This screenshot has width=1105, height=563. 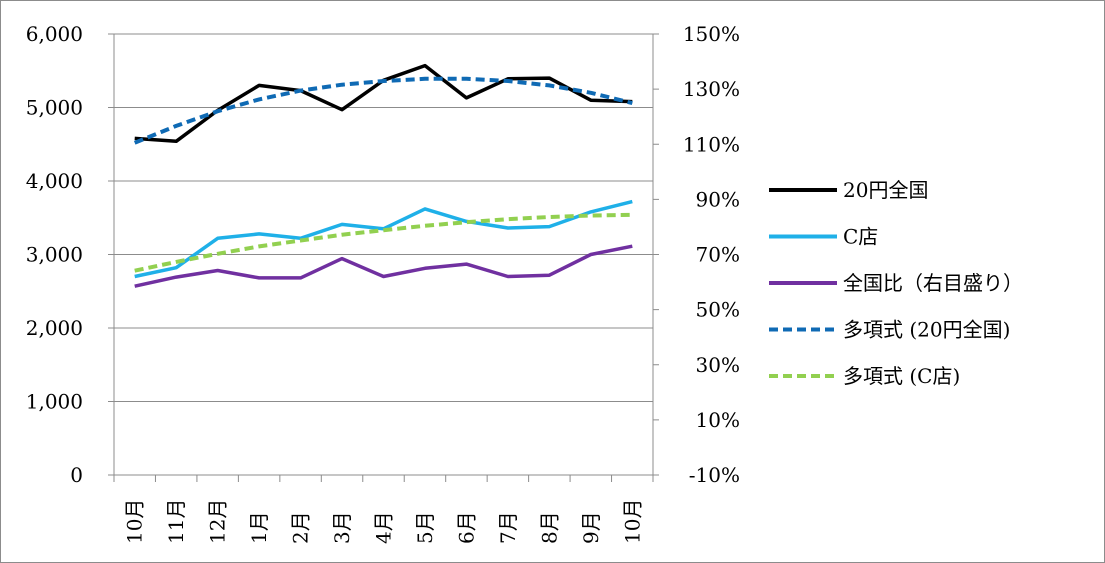 What do you see at coordinates (218, 521) in the screenshot?
I see `x-tick-label: 12月` at bounding box center [218, 521].